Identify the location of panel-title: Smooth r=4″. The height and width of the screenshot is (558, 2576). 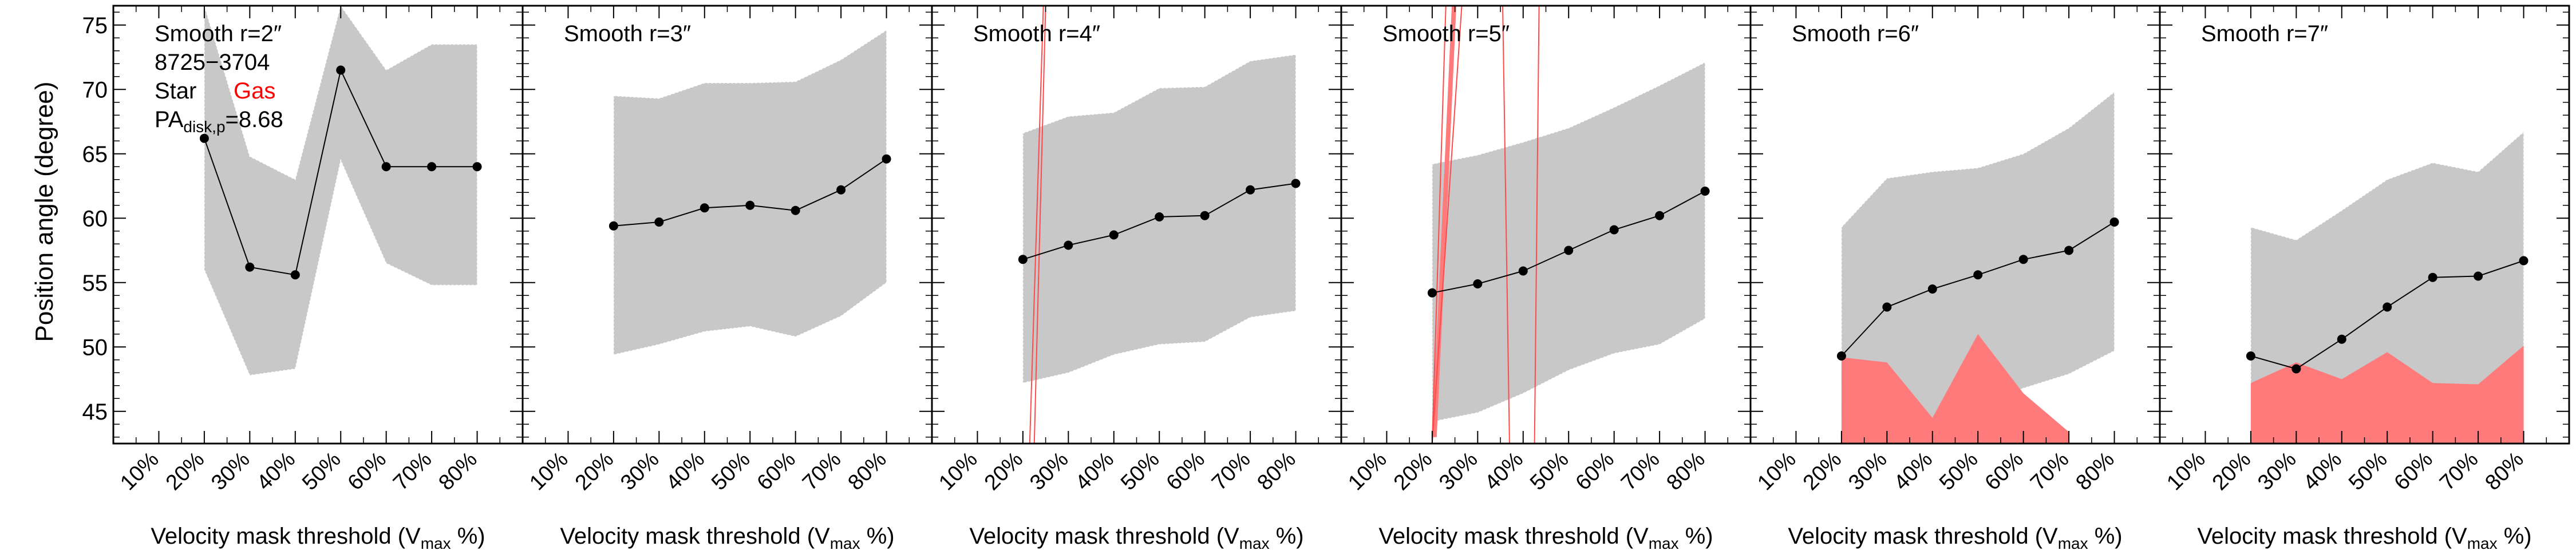
(1036, 33).